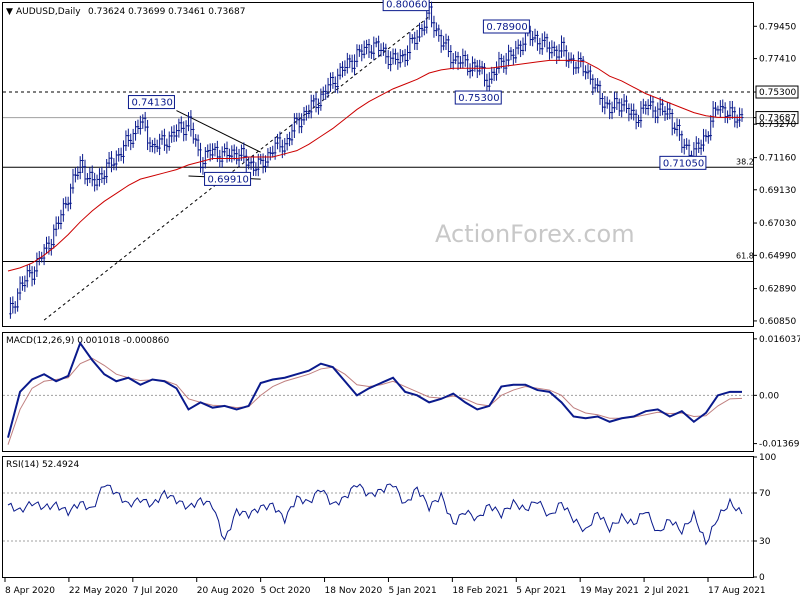 The height and width of the screenshot is (600, 800). I want to click on date-tick-label: 18 Feb 2021, so click(480, 591).